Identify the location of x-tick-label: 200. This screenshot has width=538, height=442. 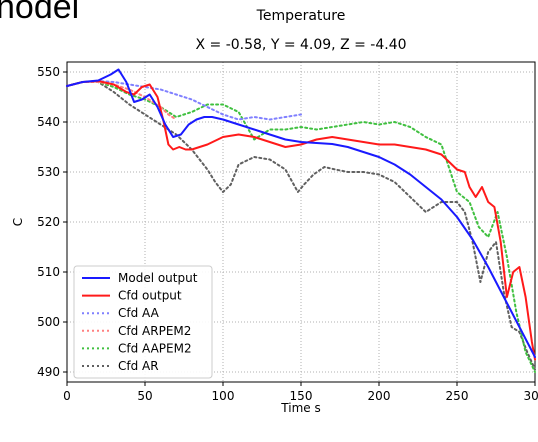
(379, 396).